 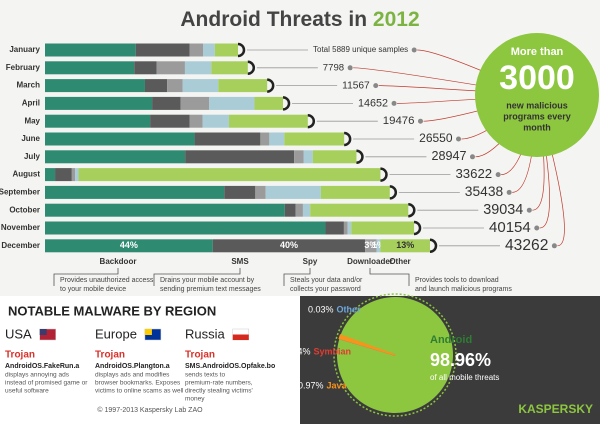 What do you see at coordinates (473, 173) in the screenshot?
I see `total-label: 33622` at bounding box center [473, 173].